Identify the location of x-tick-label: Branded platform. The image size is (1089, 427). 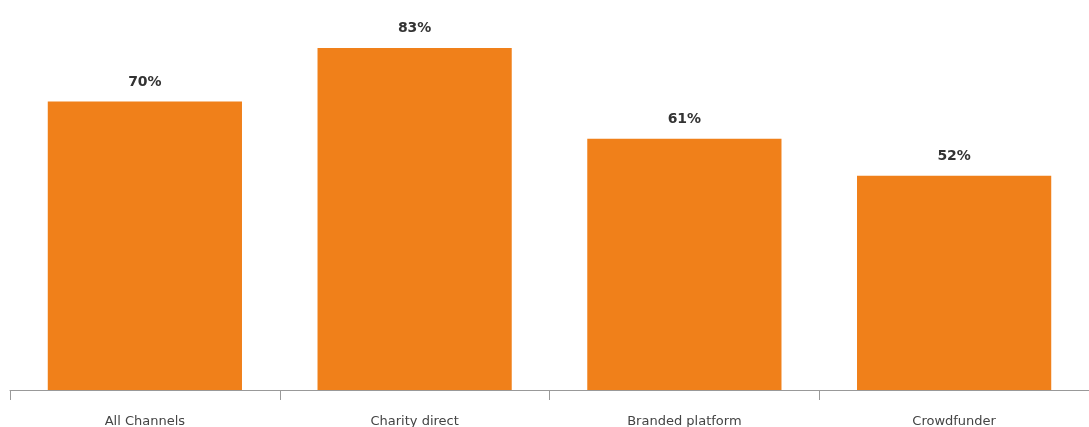
(684, 420).